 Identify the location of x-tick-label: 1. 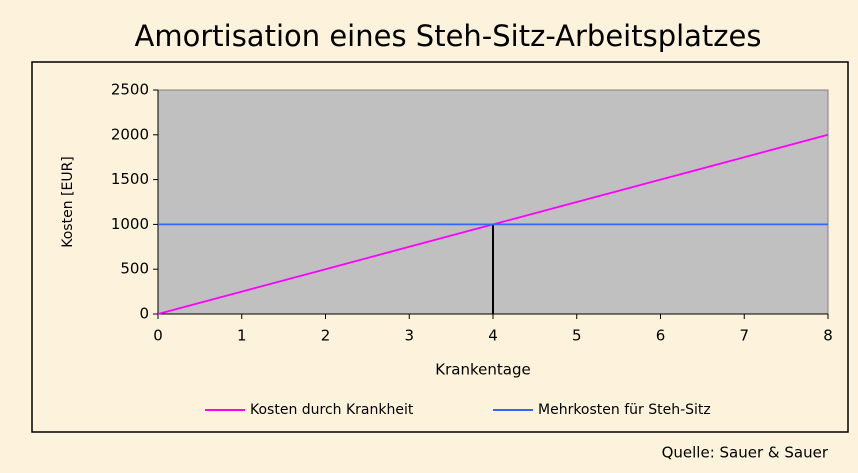
(242, 336).